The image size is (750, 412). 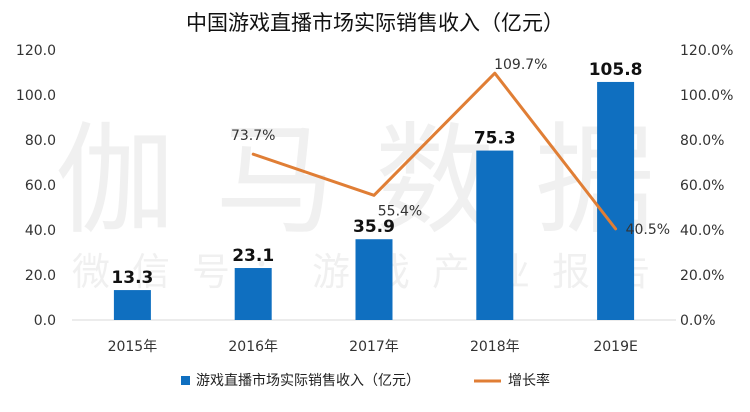 I want to click on bar-value-label: 35.9, so click(x=374, y=227).